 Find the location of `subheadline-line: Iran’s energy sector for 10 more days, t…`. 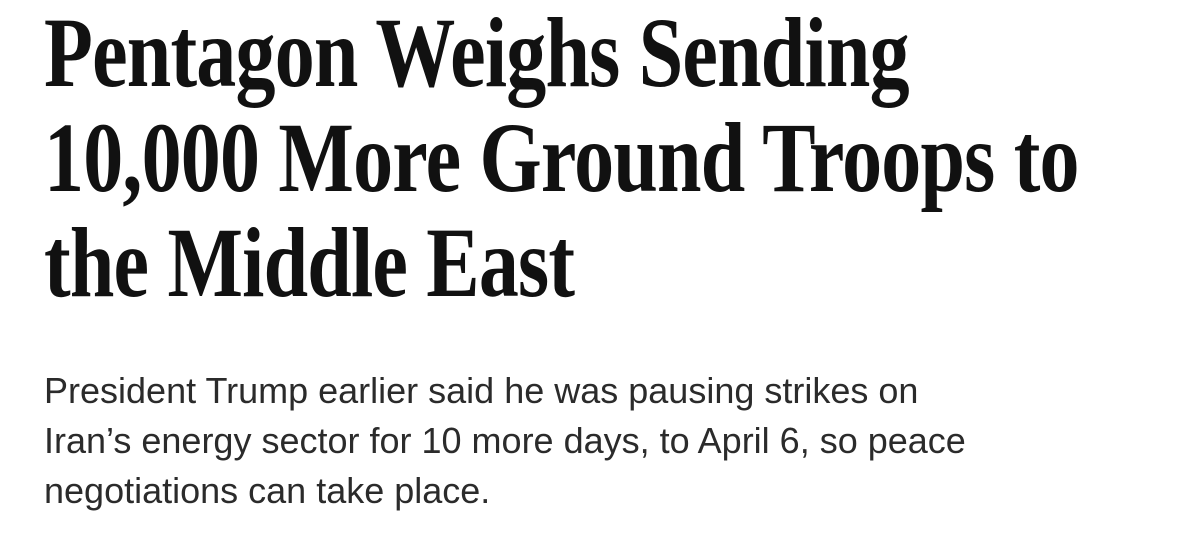

subheadline-line: Iran’s energy sector for 10 more days, t… is located at coordinates (505, 440).